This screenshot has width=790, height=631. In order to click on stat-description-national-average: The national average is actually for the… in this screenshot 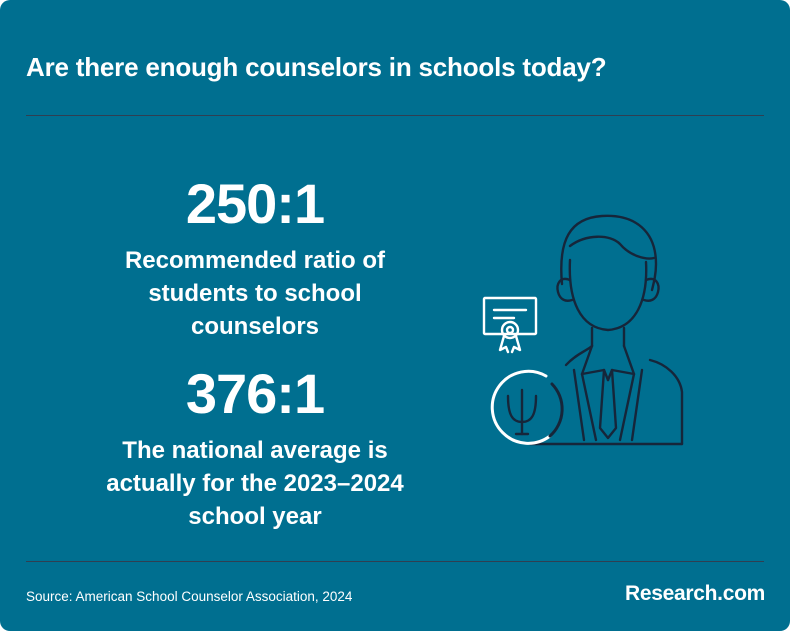, I will do `click(255, 483)`.